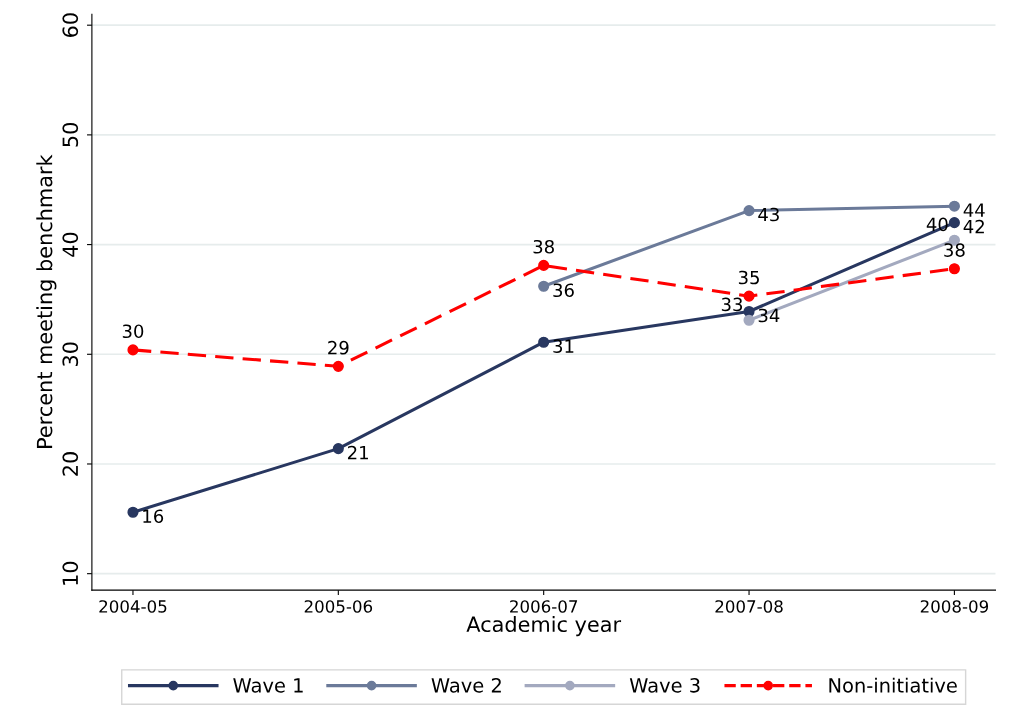 The width and height of the screenshot is (1021, 711). I want to click on y-tick-label: 50, so click(70, 135).